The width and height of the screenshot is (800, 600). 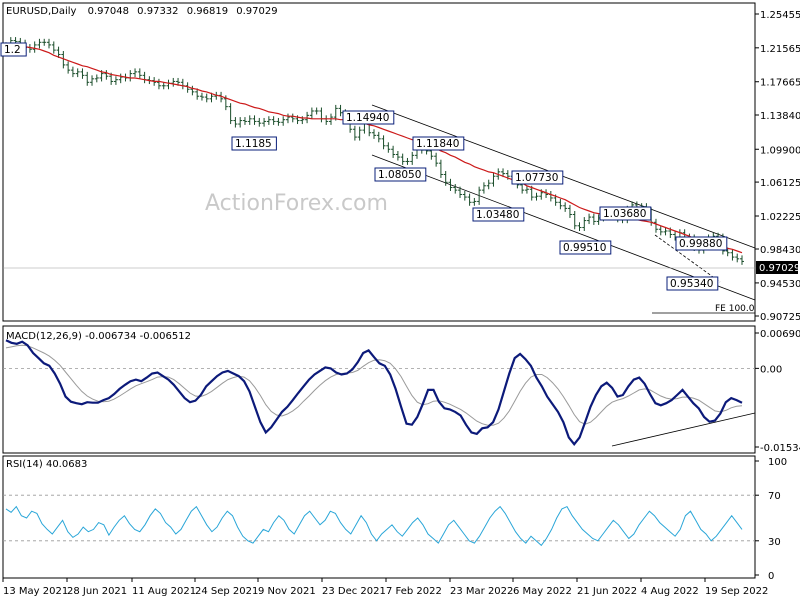 What do you see at coordinates (774, 542) in the screenshot?
I see `rsi-y-tick-label: 30` at bounding box center [774, 542].